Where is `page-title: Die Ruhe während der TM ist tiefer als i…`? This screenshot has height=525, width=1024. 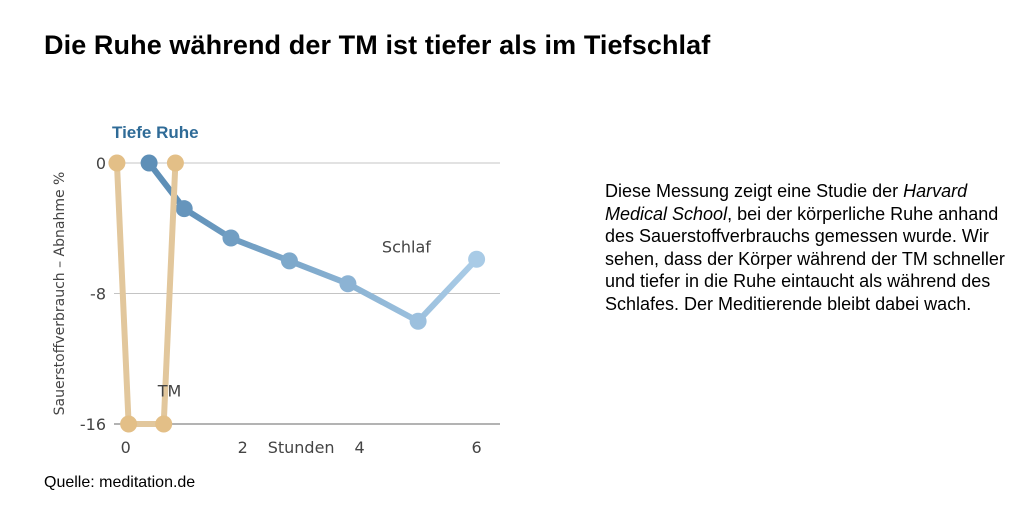 page-title: Die Ruhe während der TM ist tiefer als i… is located at coordinates (377, 45).